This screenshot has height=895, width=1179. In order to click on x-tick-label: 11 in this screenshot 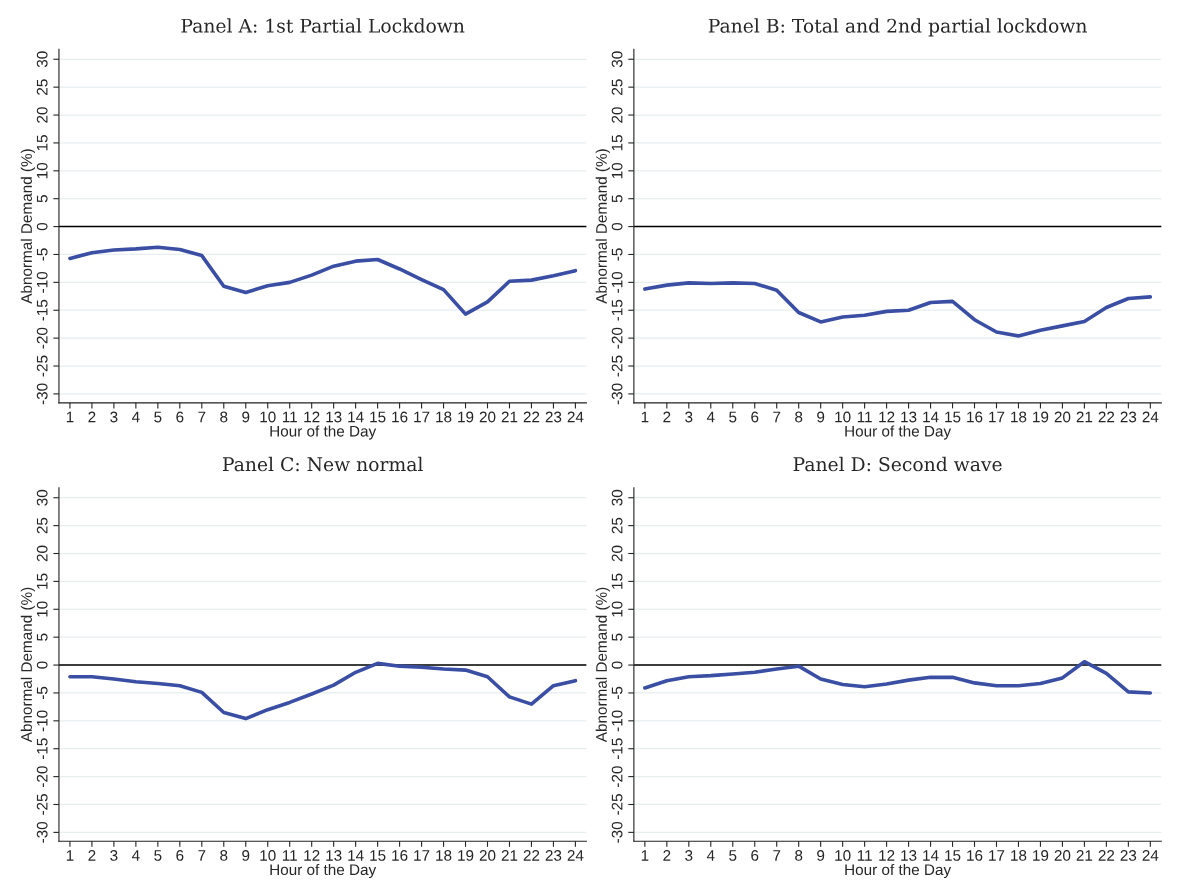, I will do `click(864, 417)`.